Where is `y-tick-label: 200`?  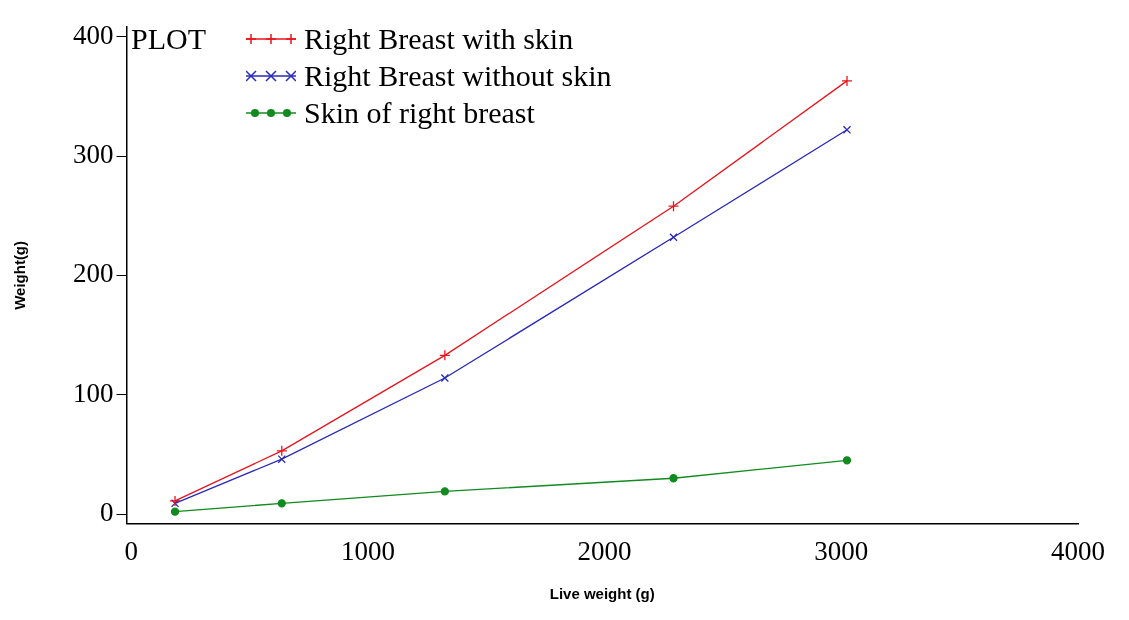
y-tick-label: 200 is located at coordinates (93, 273).